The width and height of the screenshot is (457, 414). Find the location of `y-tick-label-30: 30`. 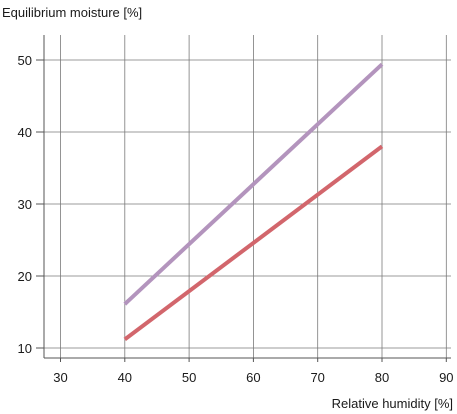

y-tick-label-30: 30 is located at coordinates (25, 204).